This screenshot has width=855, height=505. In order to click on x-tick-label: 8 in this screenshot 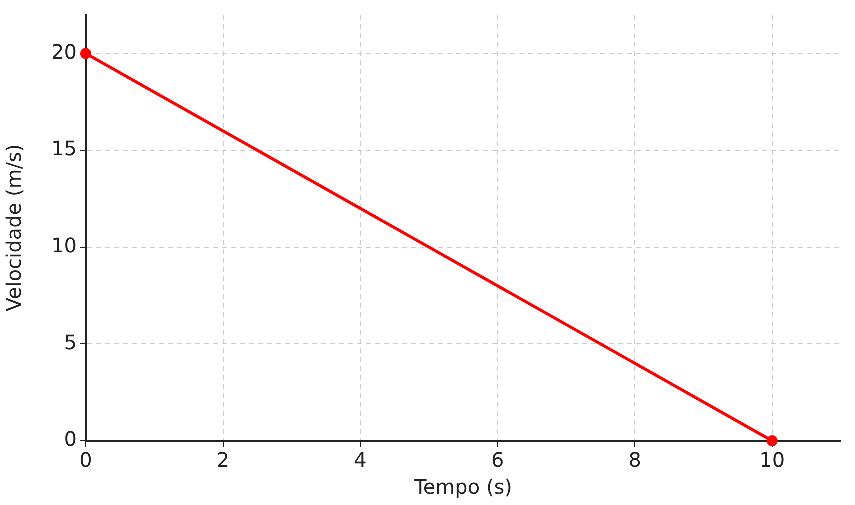, I will do `click(635, 460)`.